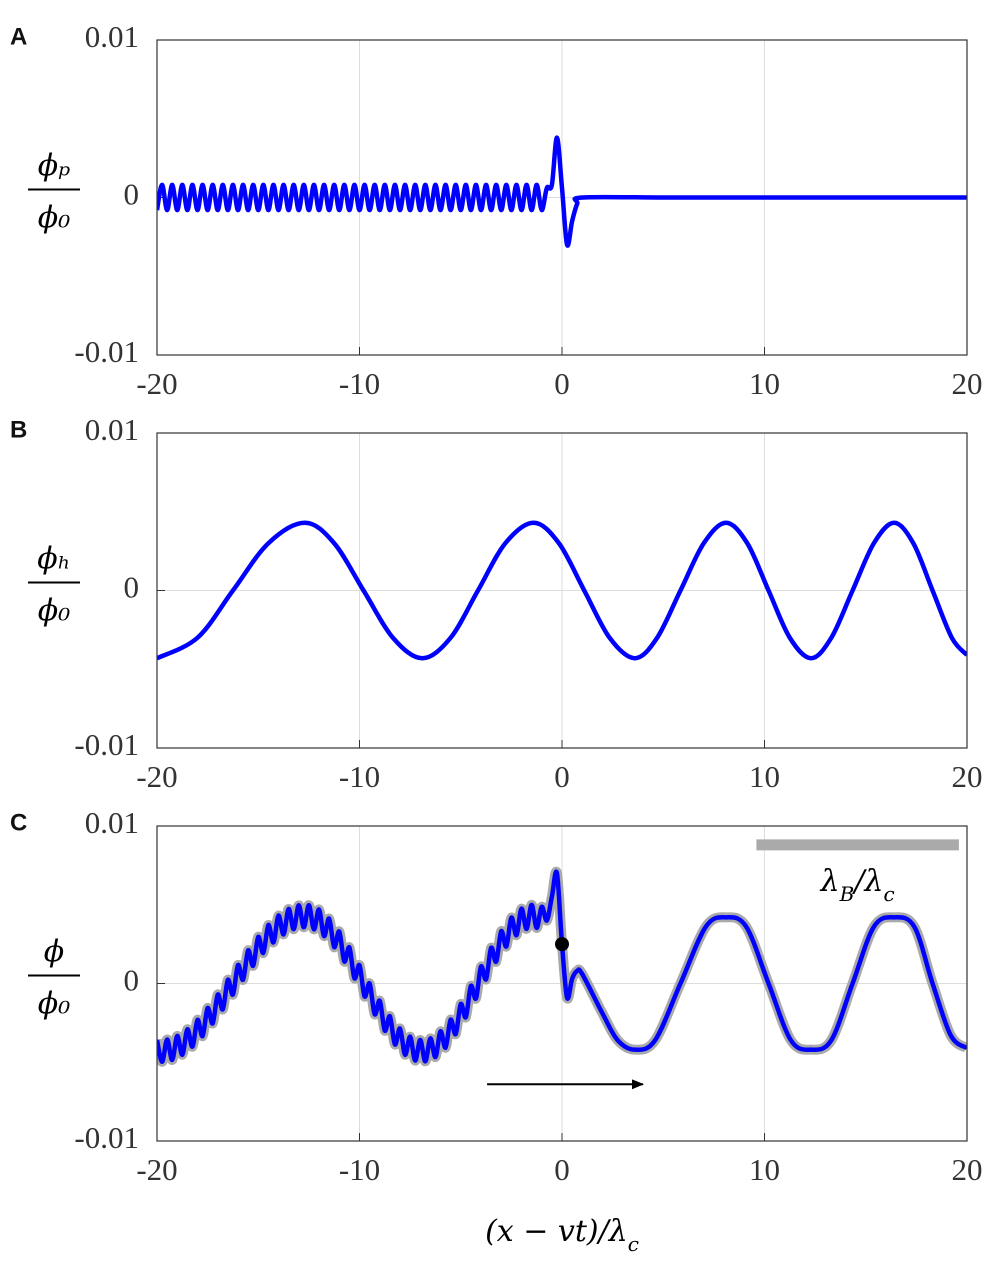  What do you see at coordinates (54, 952) in the screenshot?
I see `y-label-numerator: ϕ` at bounding box center [54, 952].